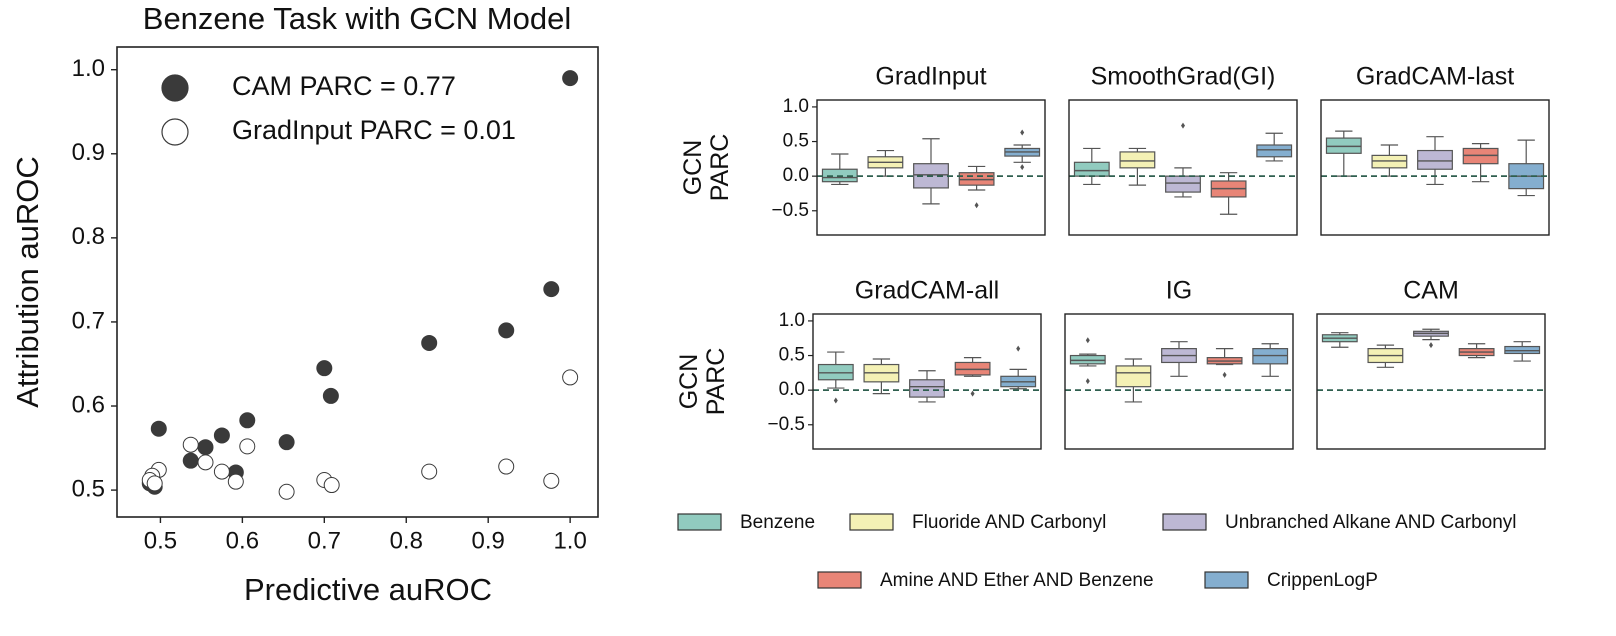 This screenshot has width=1616, height=636. I want to click on panel-title: CAM, so click(1431, 291).